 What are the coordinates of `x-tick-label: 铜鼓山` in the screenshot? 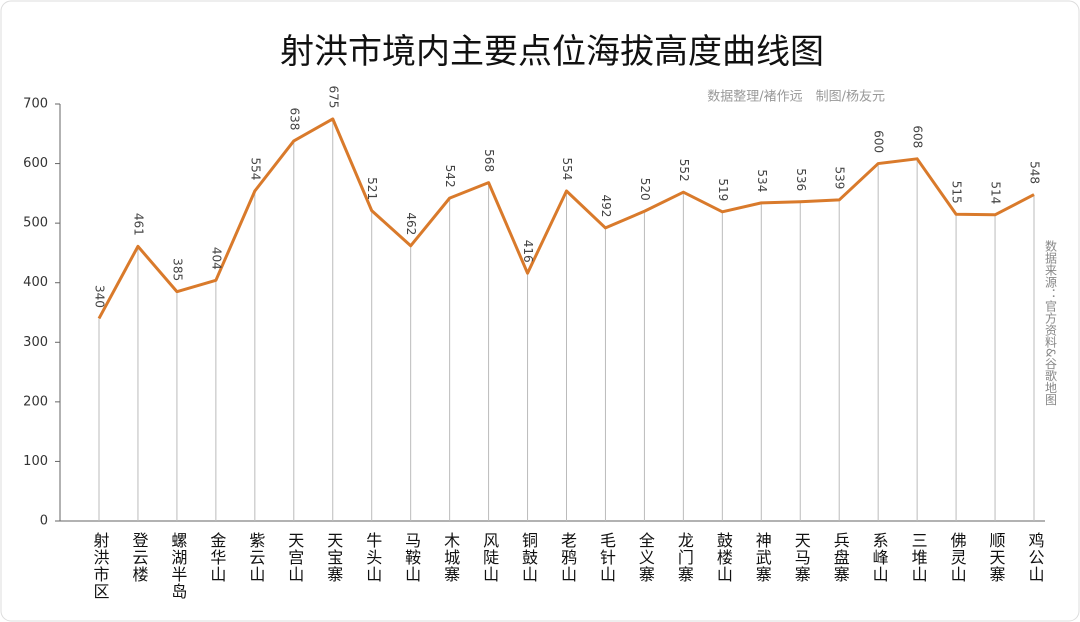 It's located at (528, 557).